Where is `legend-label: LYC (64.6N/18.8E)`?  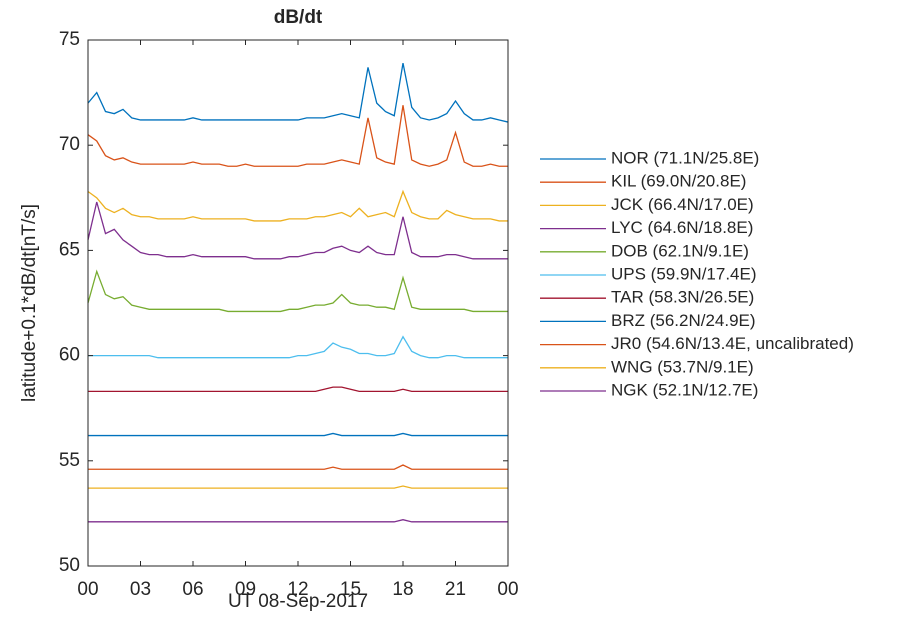 legend-label: LYC (64.6N/18.8E) is located at coordinates (682, 227).